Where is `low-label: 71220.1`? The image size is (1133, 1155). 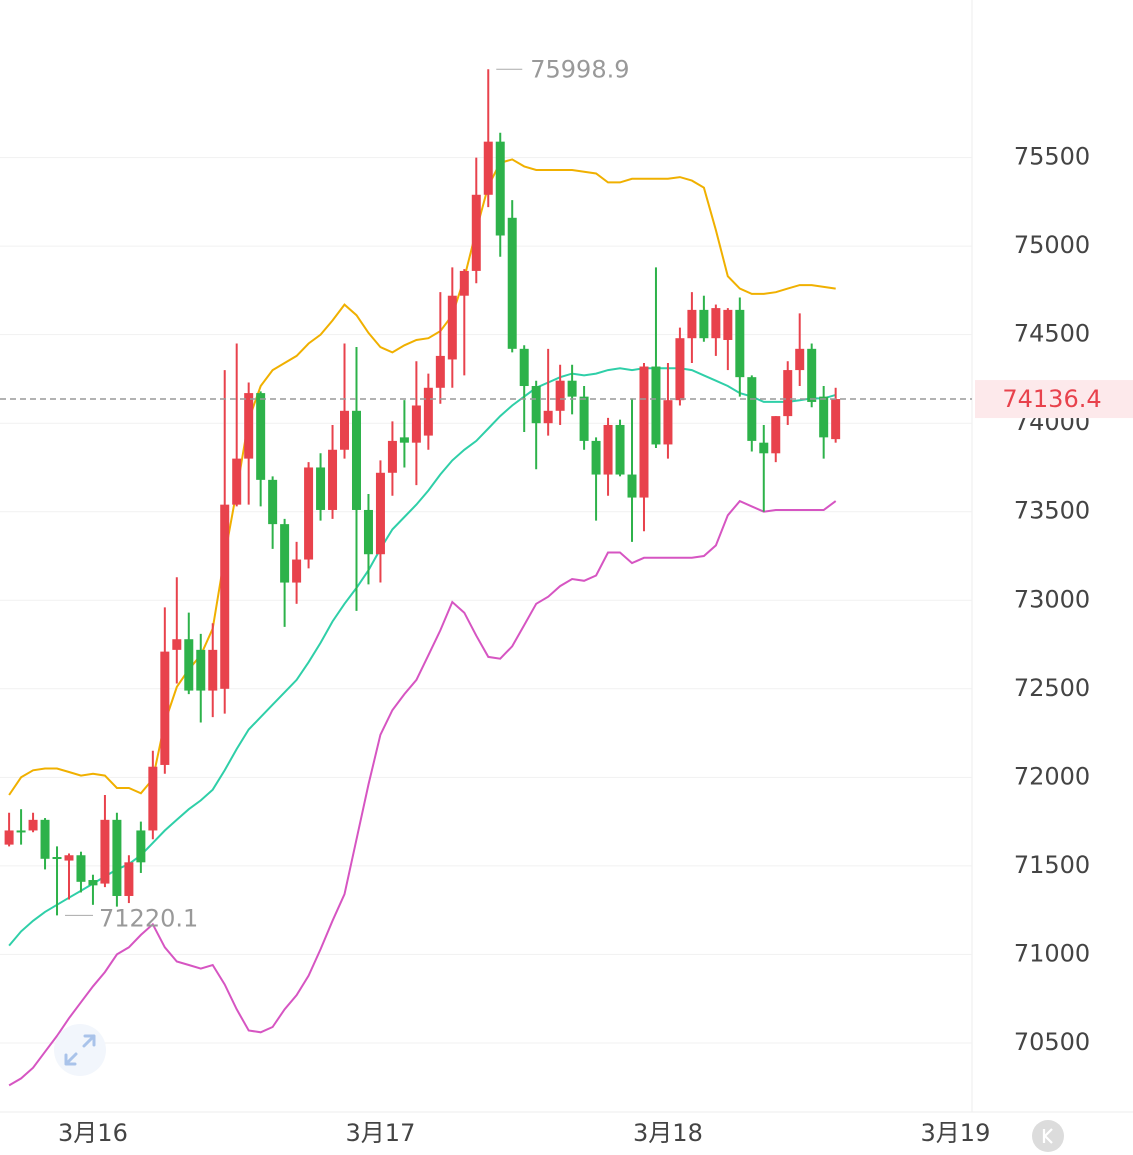
low-label: 71220.1 is located at coordinates (148, 918).